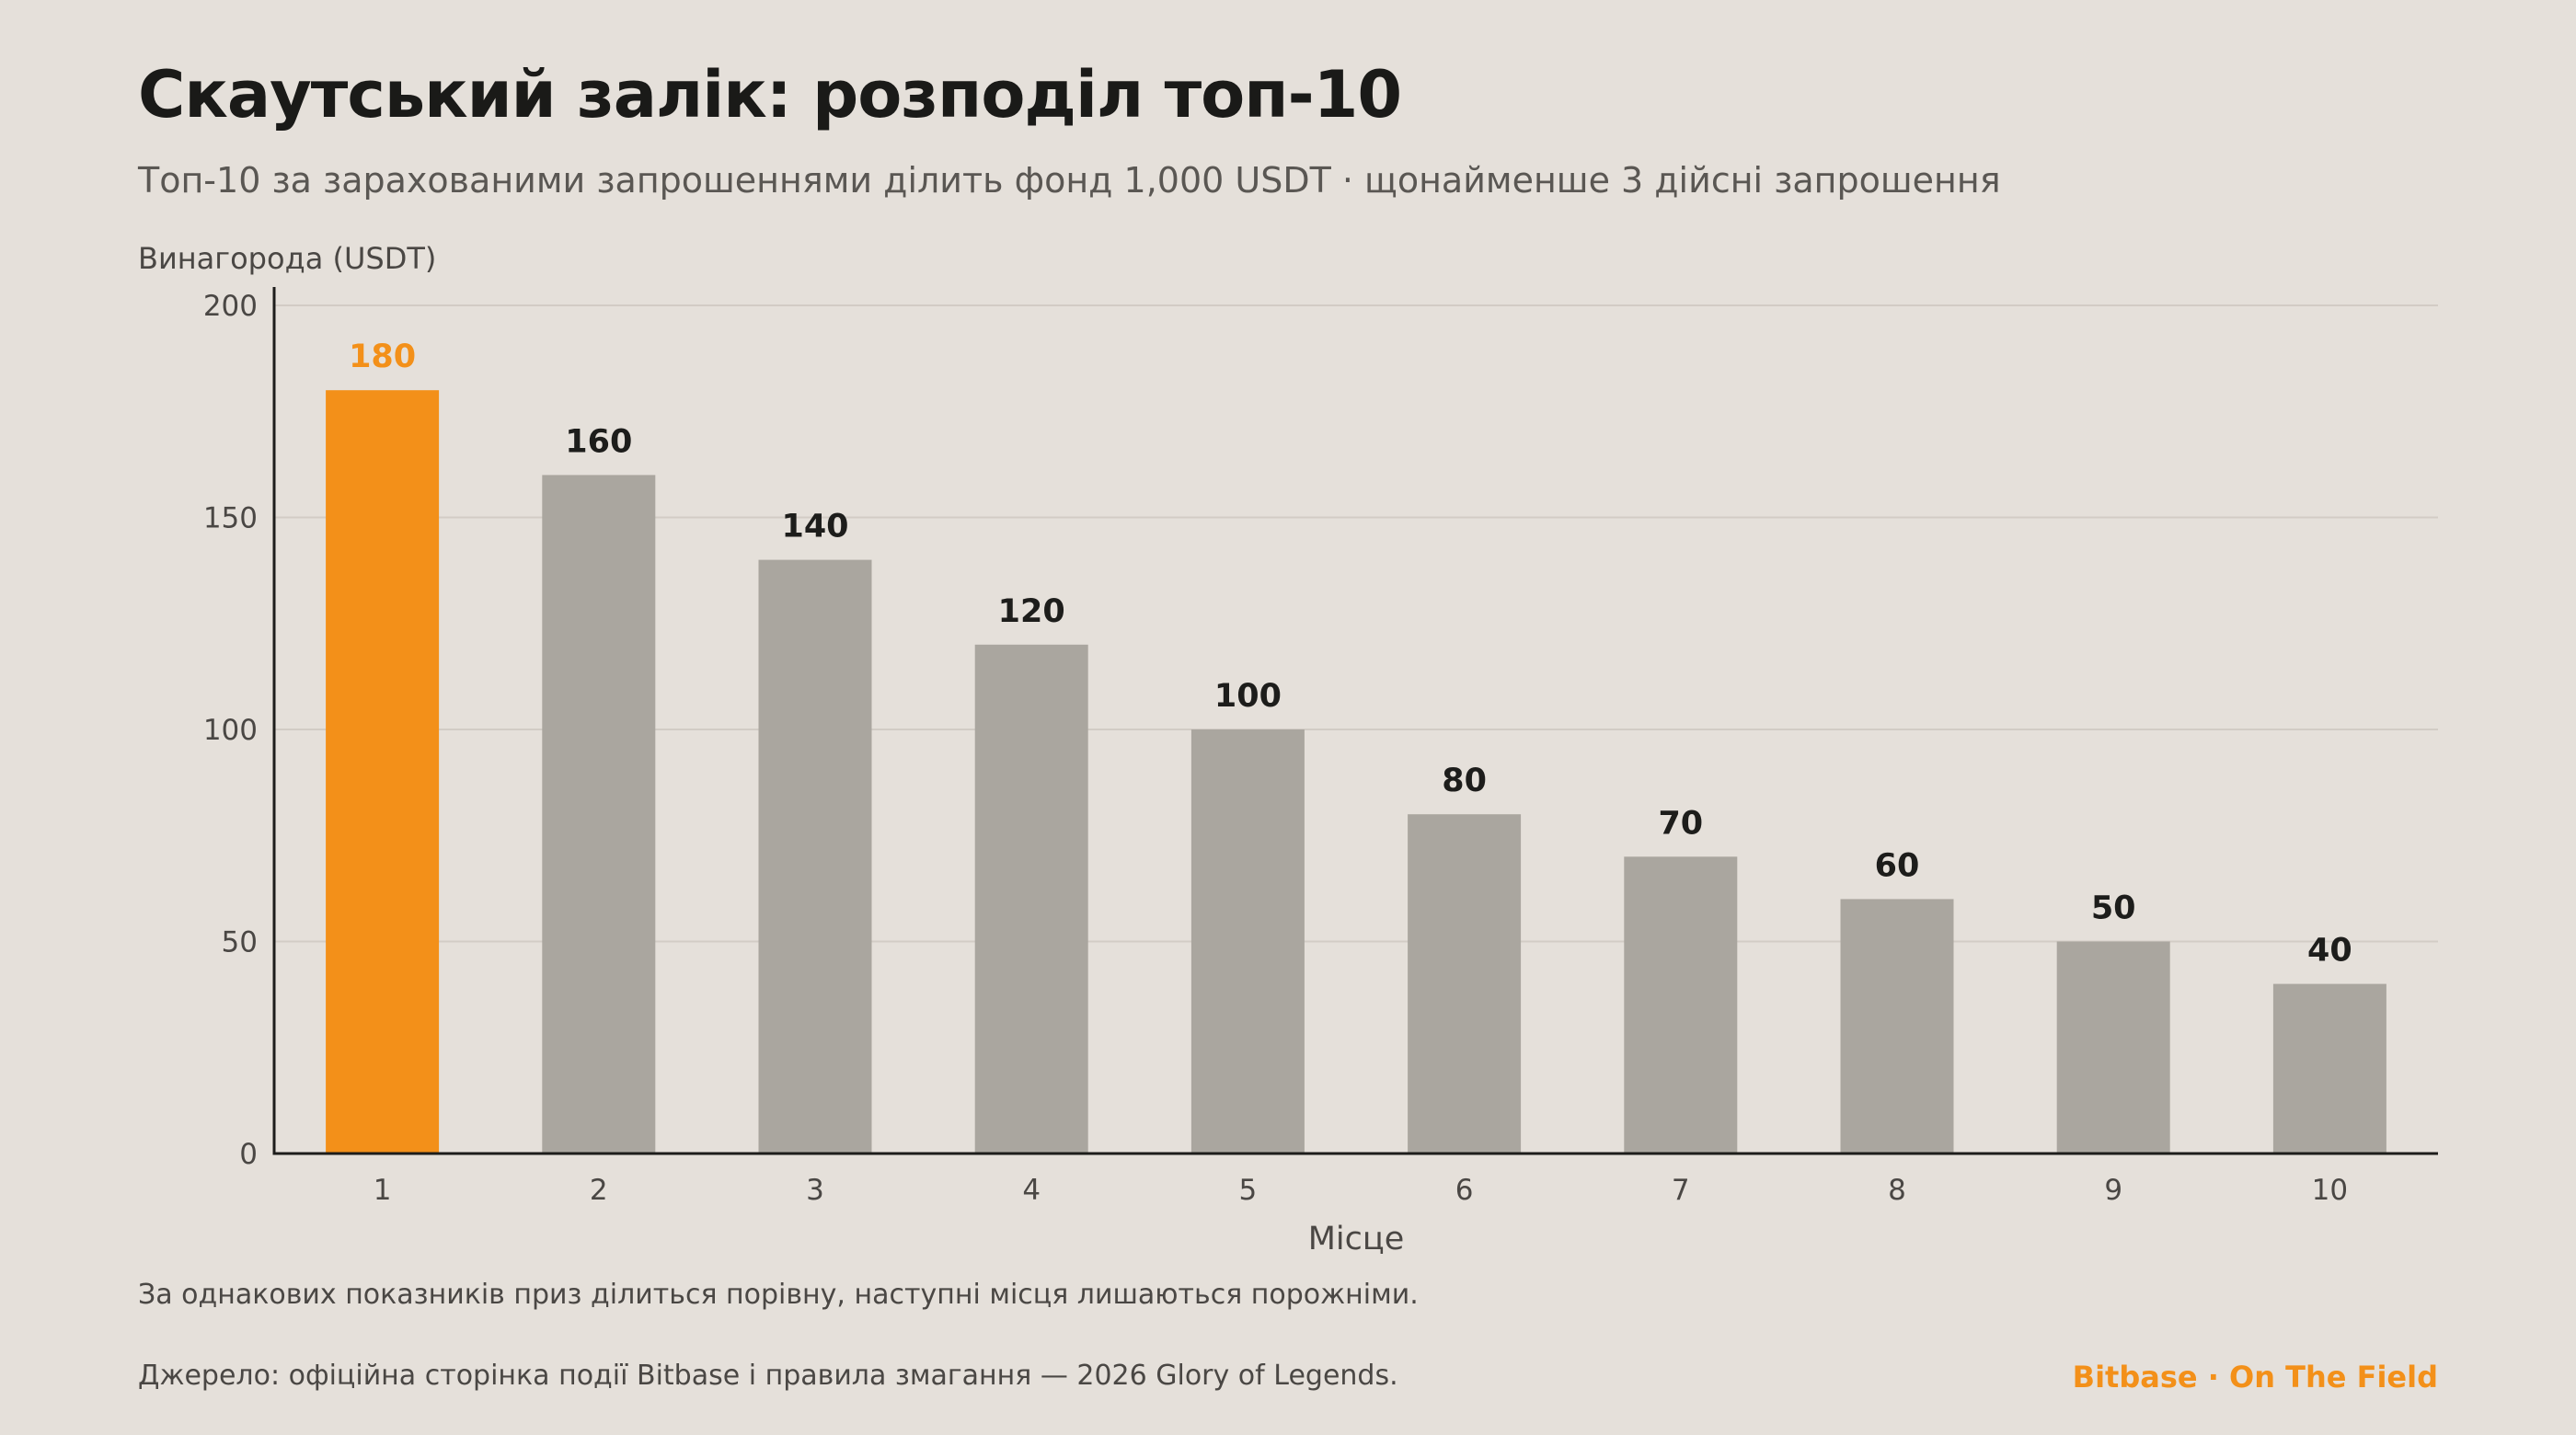 This screenshot has width=2576, height=1435. Describe the element at coordinates (240, 942) in the screenshot. I see `y-tick-label: 50` at that location.